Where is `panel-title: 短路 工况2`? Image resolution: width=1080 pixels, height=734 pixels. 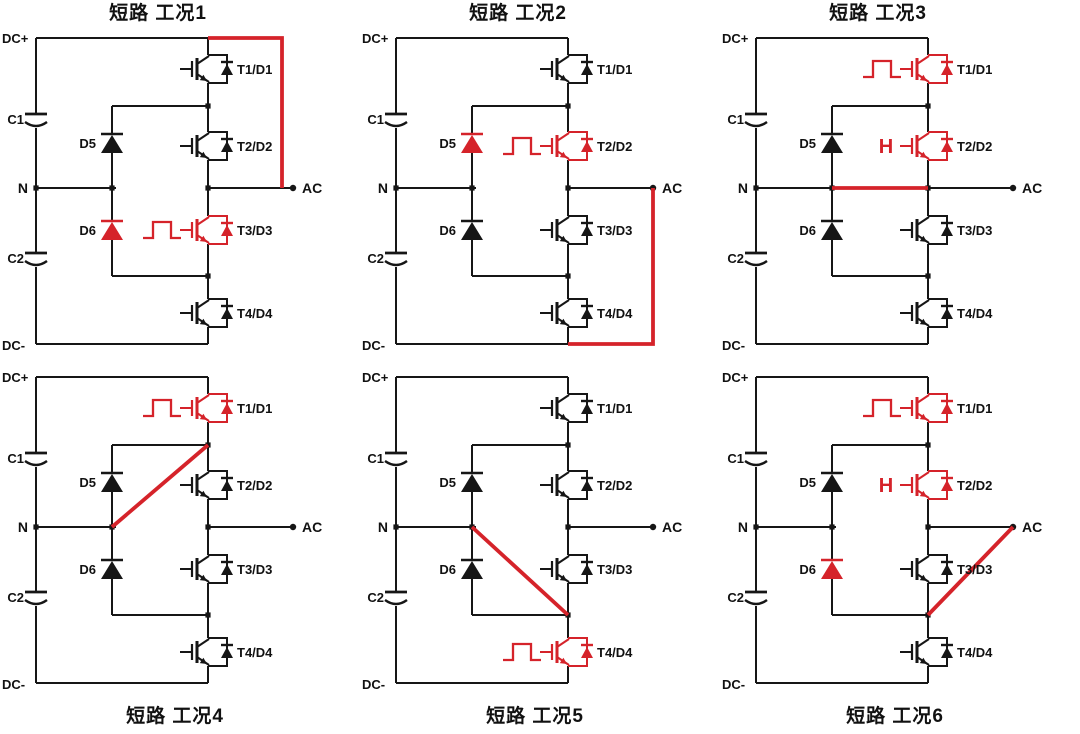
panel-title: 短路 工况2 is located at coordinates (518, 13).